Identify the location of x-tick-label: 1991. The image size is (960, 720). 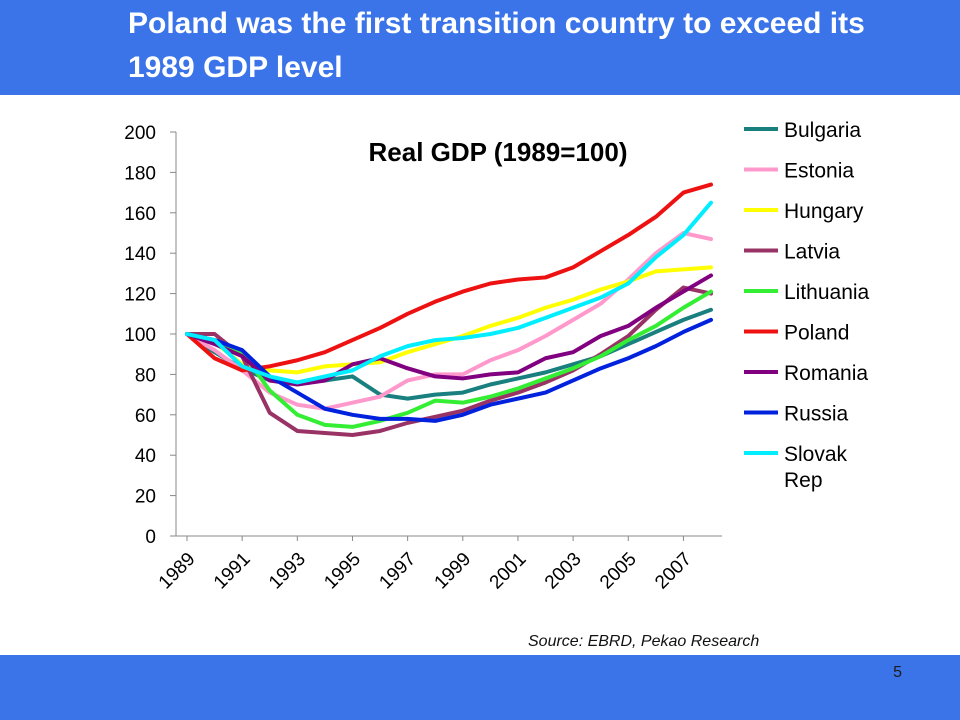
(232, 571).